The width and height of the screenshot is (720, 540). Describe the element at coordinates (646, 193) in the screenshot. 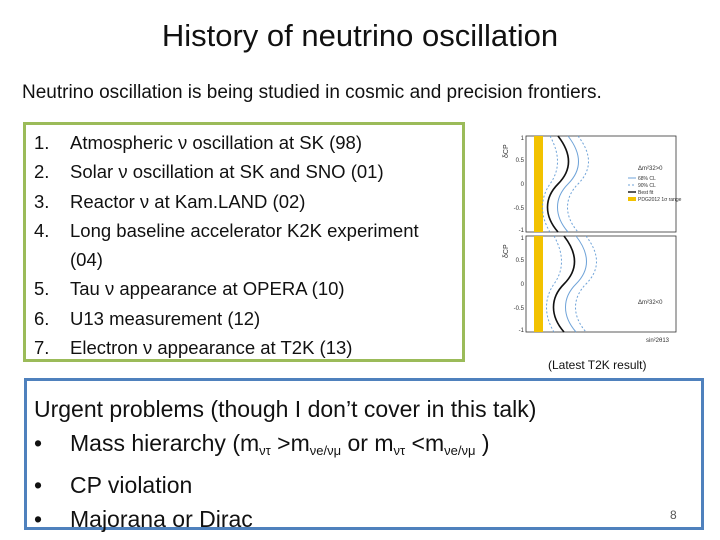

I see `legend-entry: Best fit` at that location.